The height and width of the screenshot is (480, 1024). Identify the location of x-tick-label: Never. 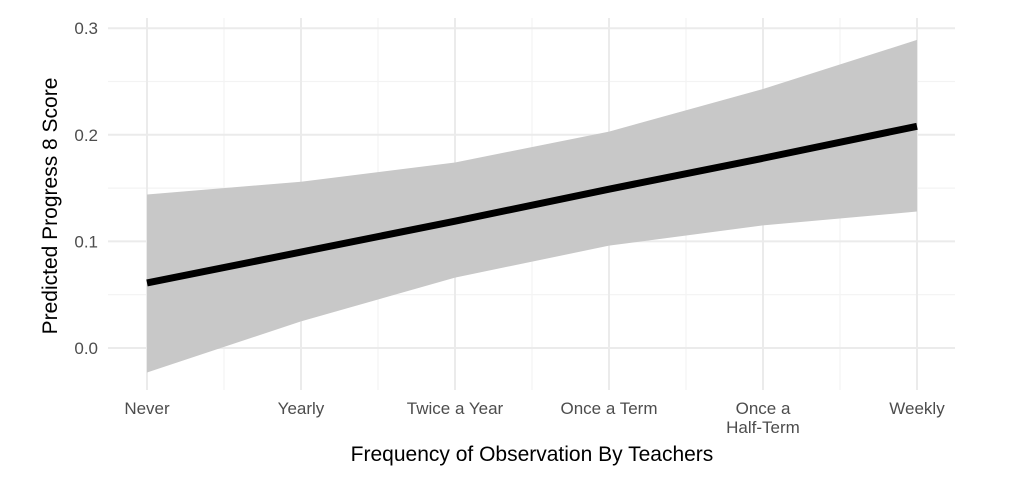
(147, 408).